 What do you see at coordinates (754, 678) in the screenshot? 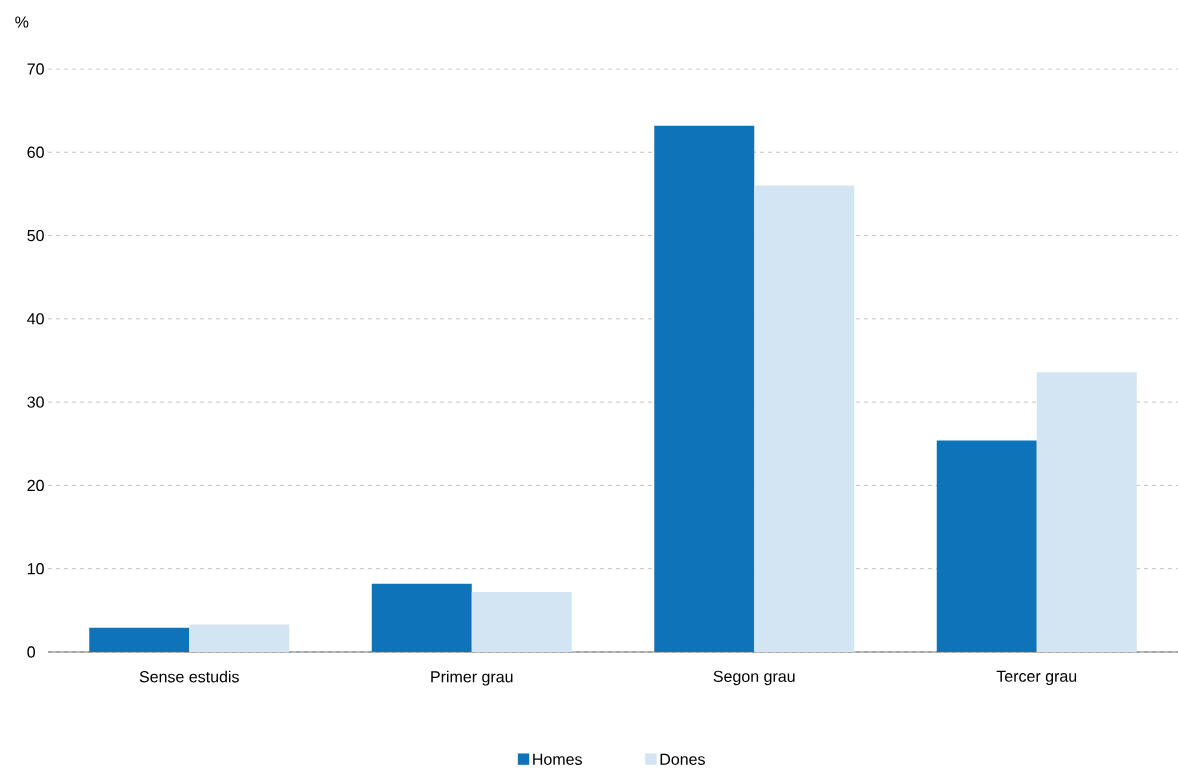
I see `x-tick-label: Segon grau` at bounding box center [754, 678].